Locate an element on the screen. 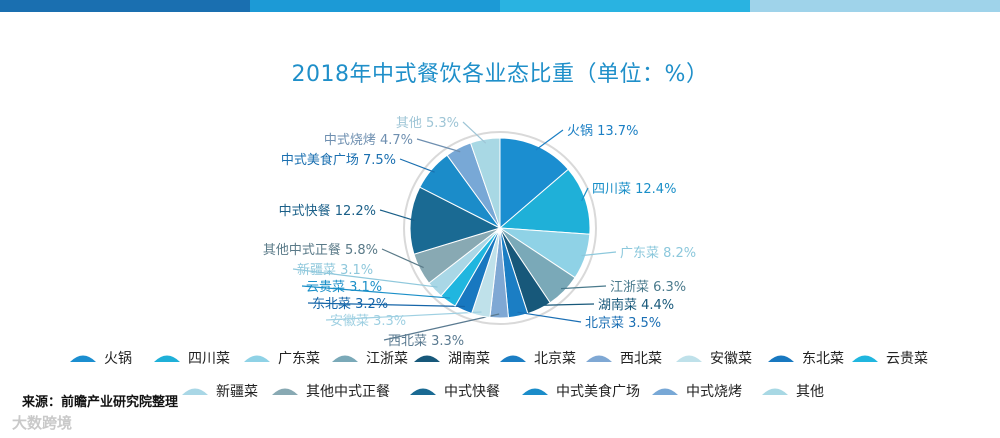  pie-outer-ring is located at coordinates (500, 228).